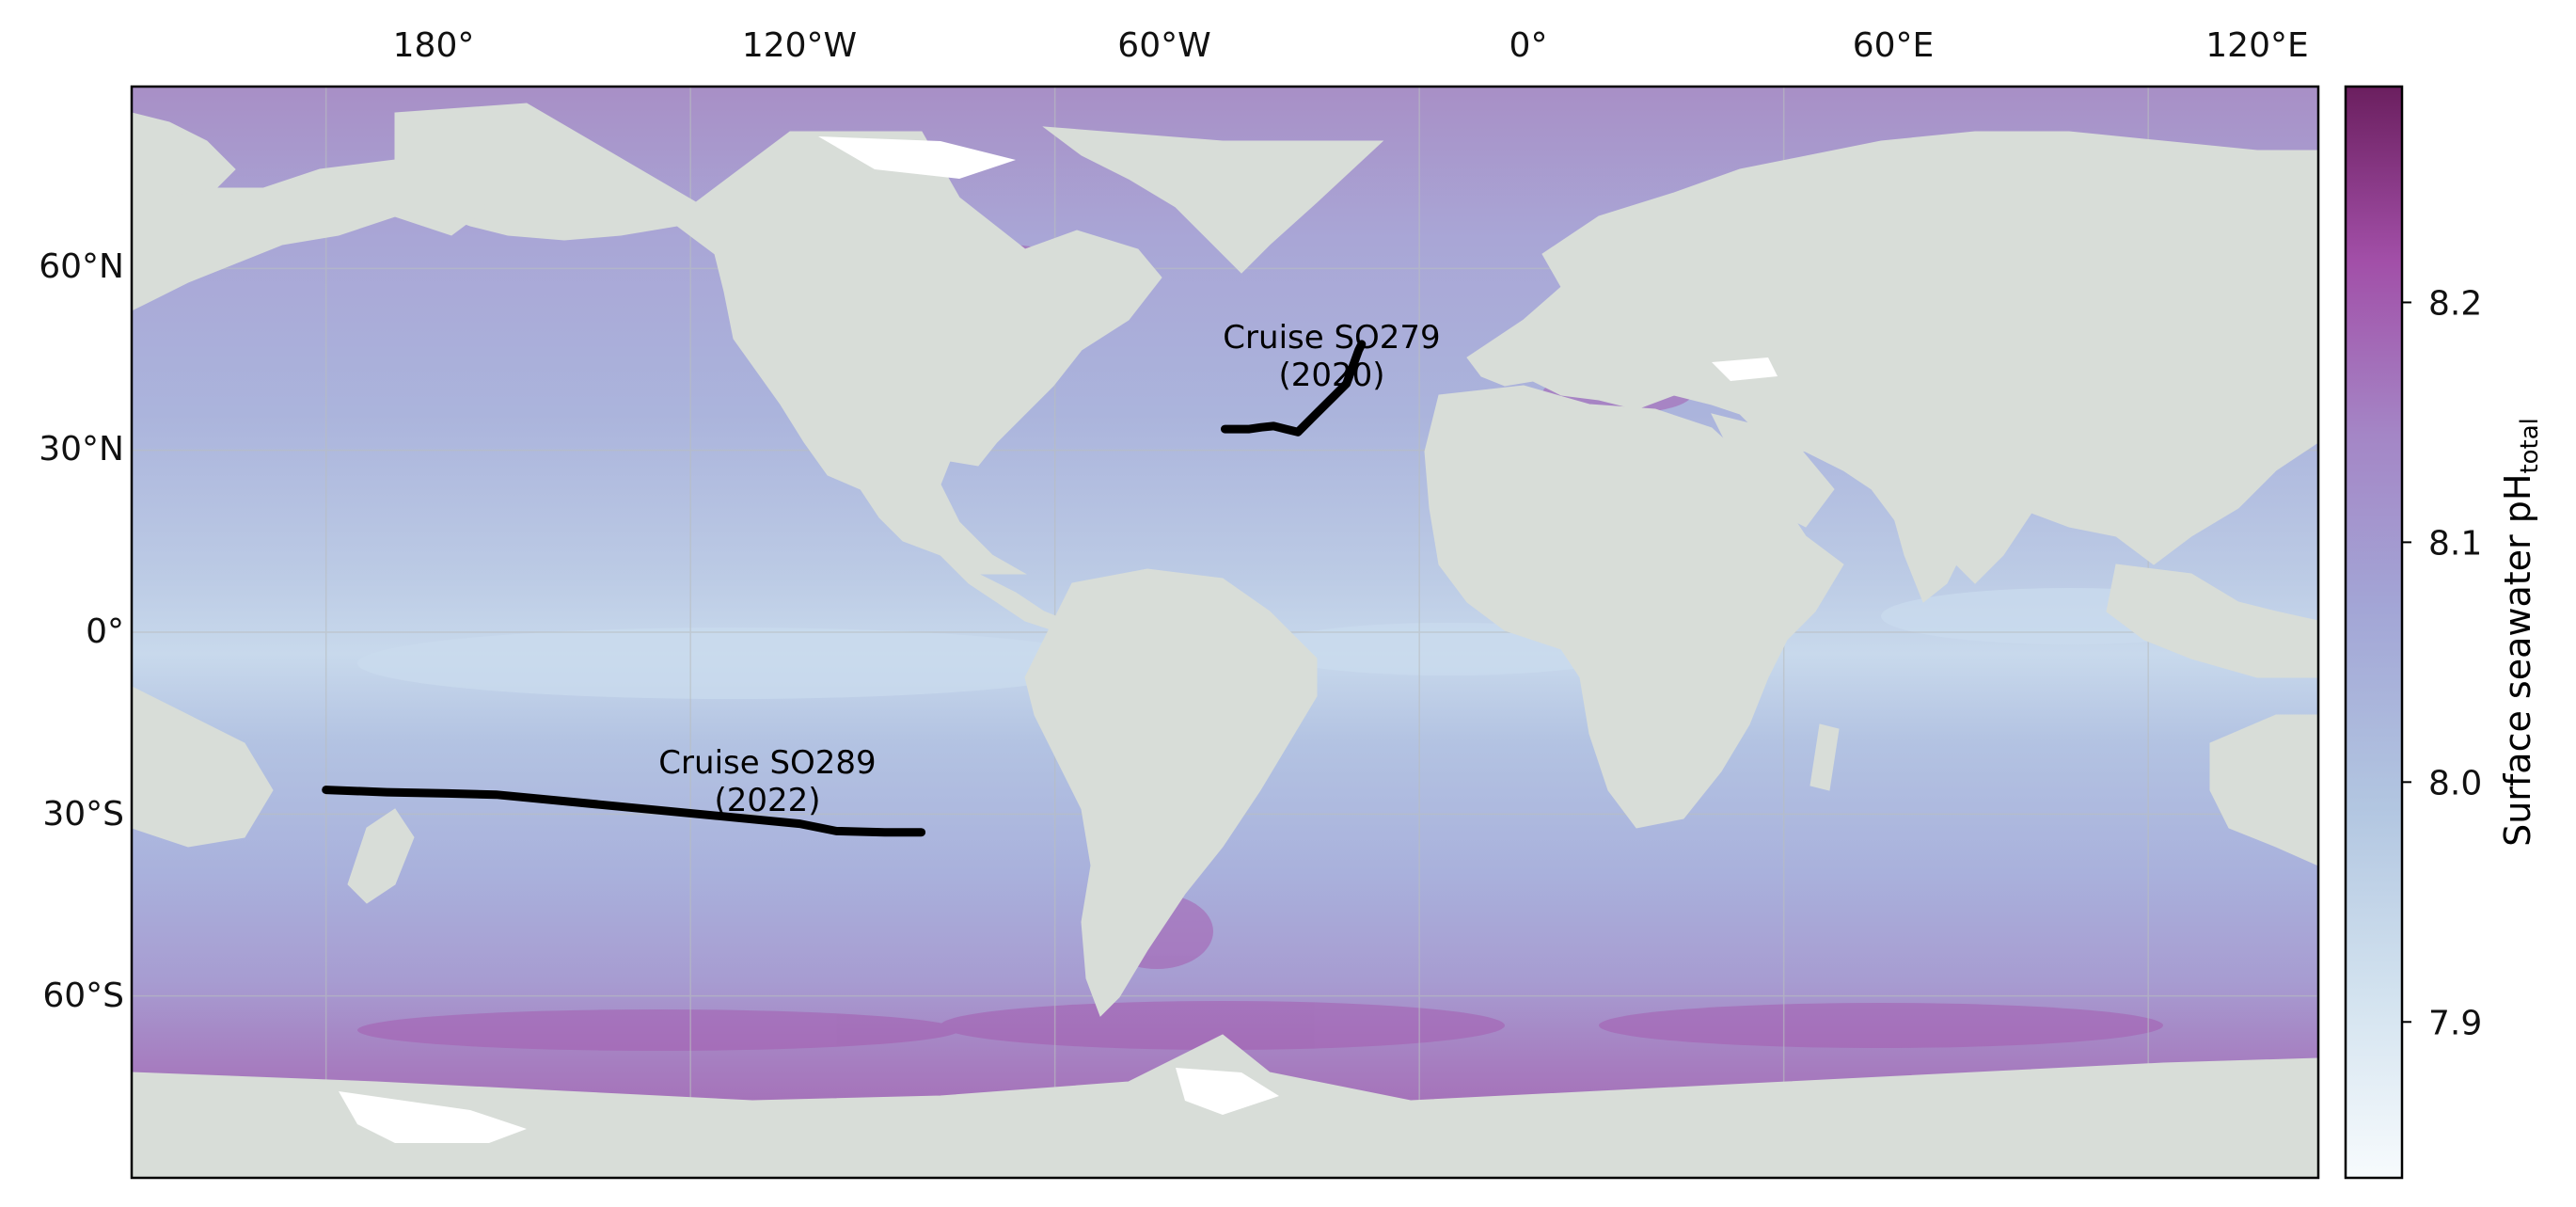  What do you see at coordinates (2374, 632) in the screenshot?
I see `colorbar-gradient` at bounding box center [2374, 632].